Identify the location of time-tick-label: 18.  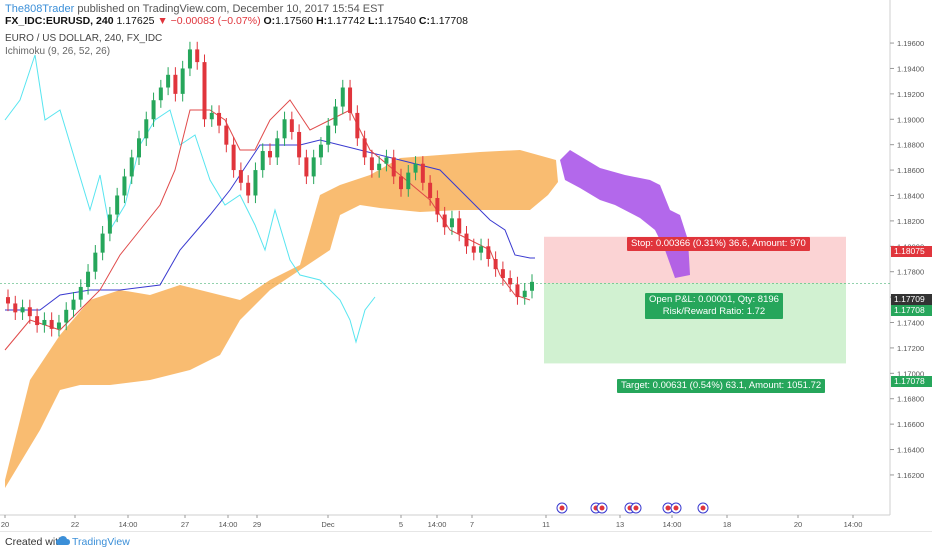
(727, 524).